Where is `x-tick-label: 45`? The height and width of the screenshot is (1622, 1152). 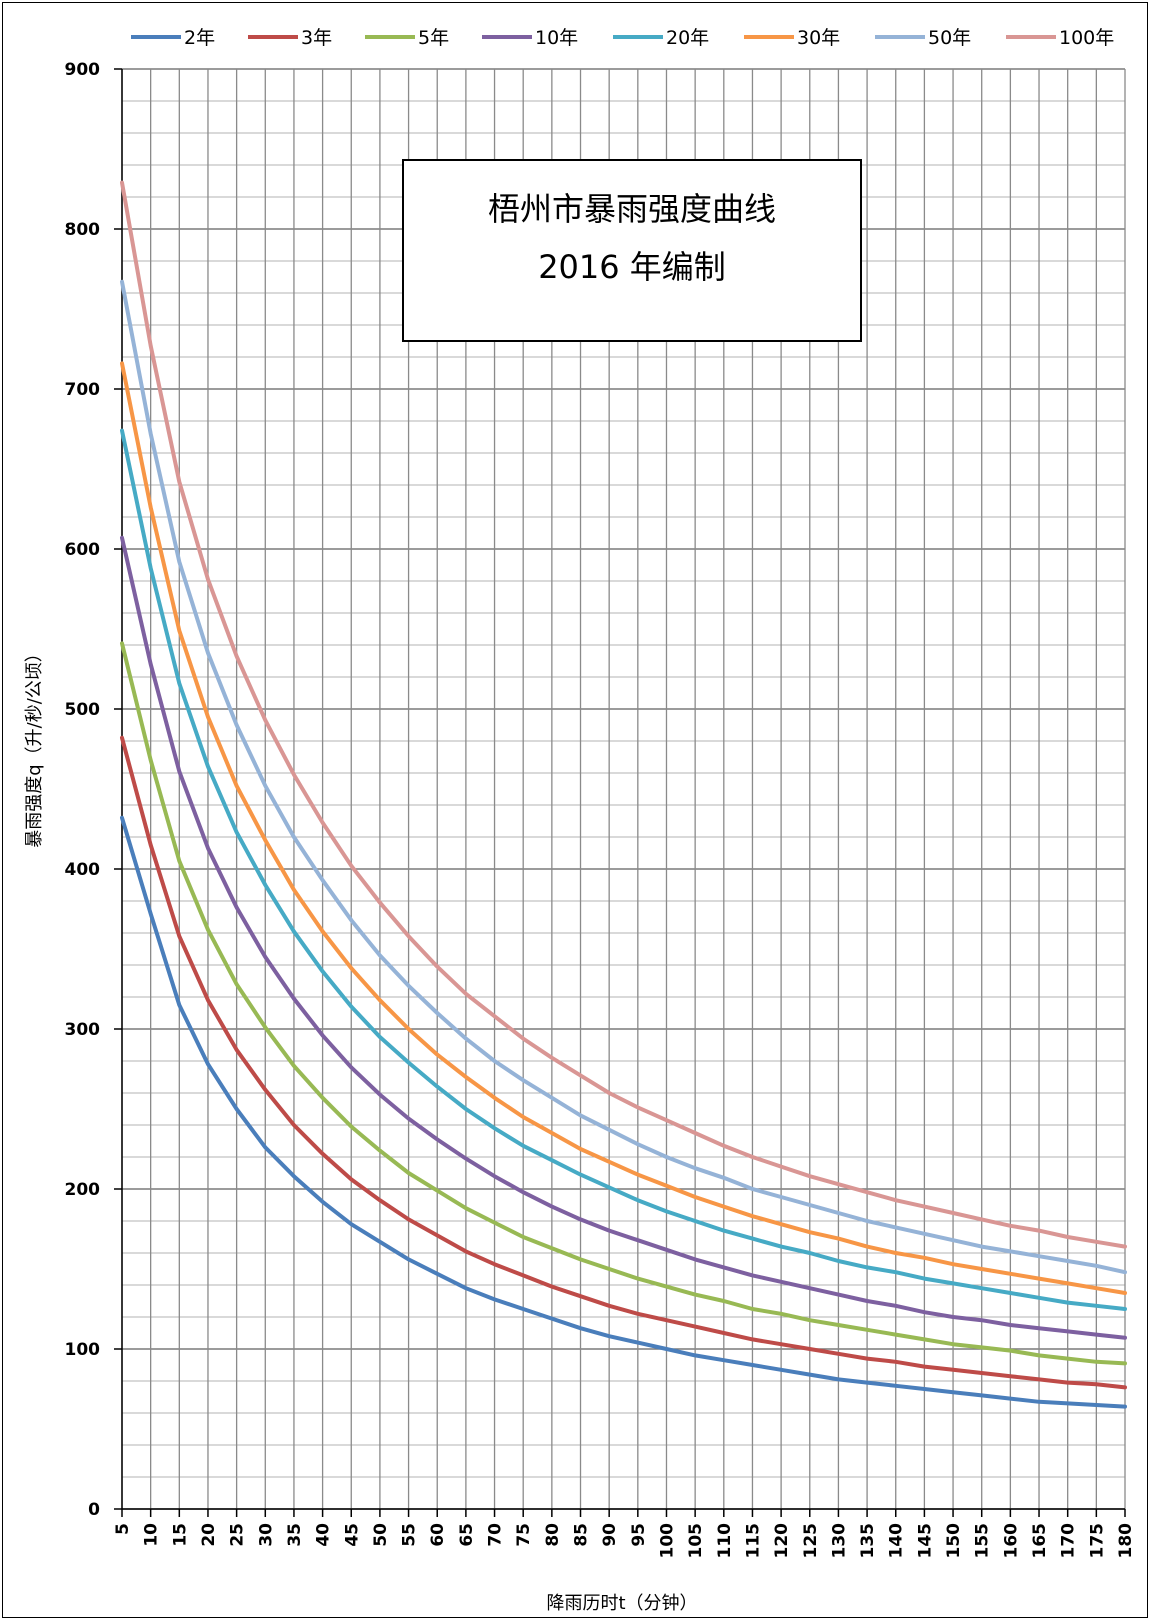 x-tick-label: 45 is located at coordinates (352, 1535).